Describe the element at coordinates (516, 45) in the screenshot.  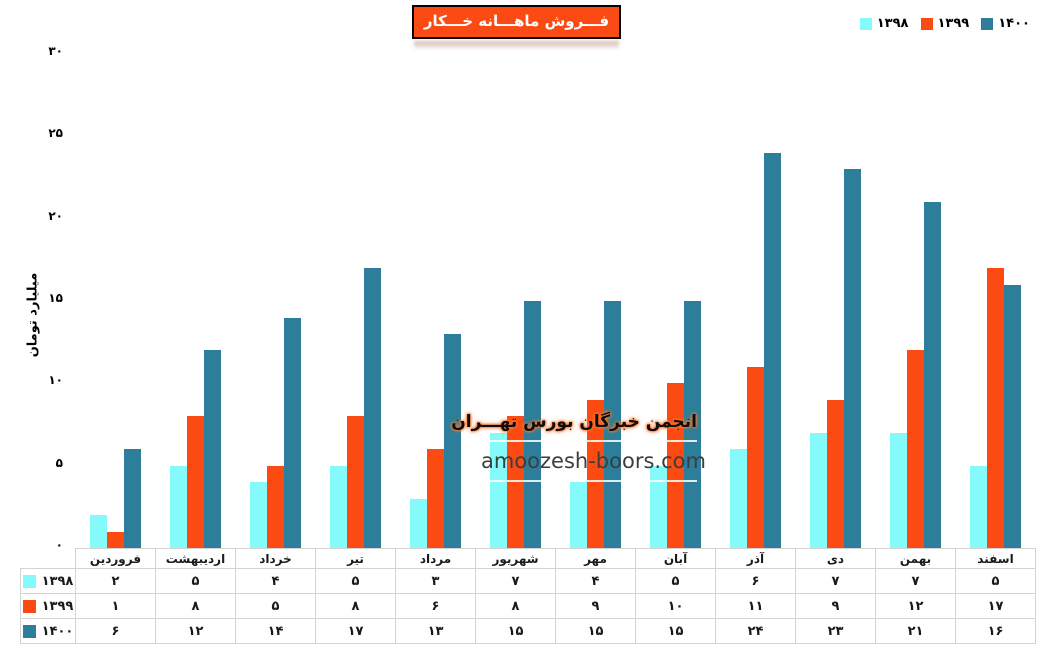
I see `chart-title-reflection` at that location.